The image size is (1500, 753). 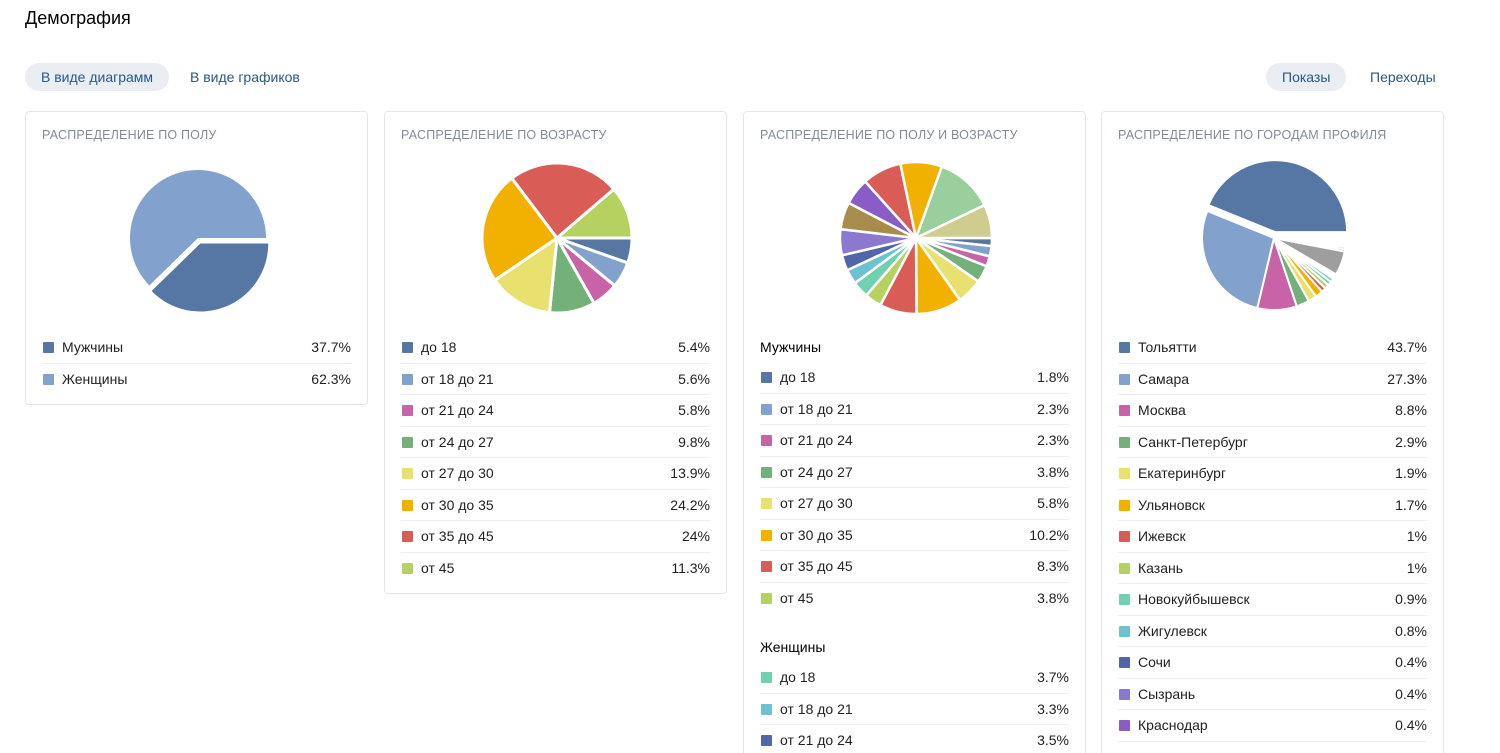 What do you see at coordinates (1053, 677) in the screenshot?
I see `legend-value: 3.7%` at bounding box center [1053, 677].